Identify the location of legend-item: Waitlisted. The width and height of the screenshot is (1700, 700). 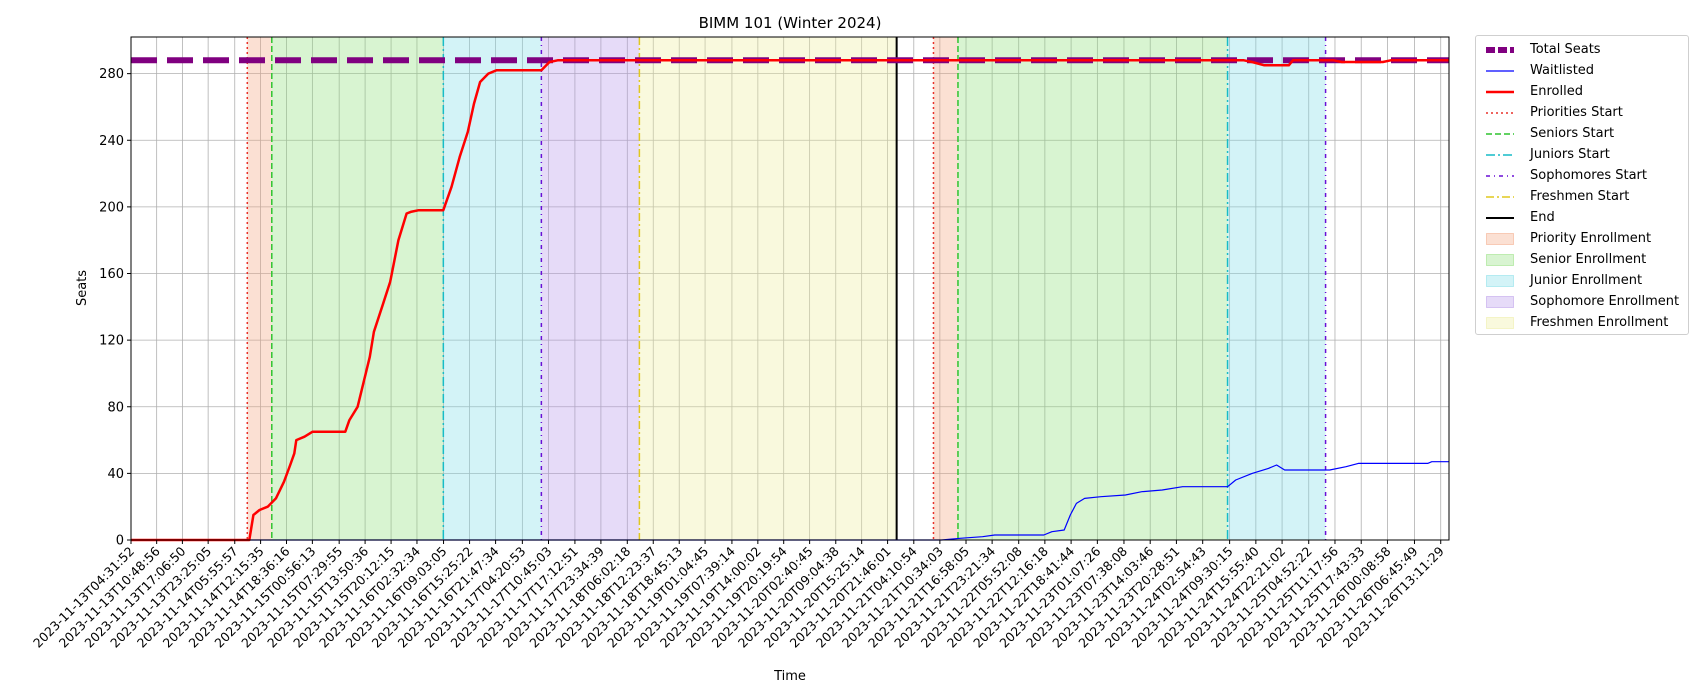
(1582, 70).